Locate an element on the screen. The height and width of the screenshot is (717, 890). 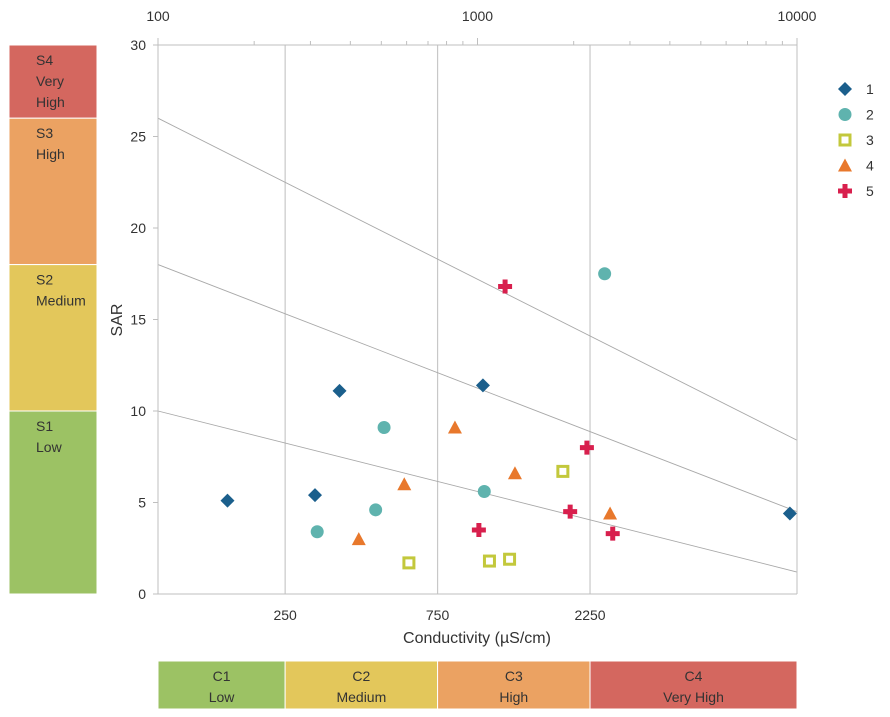
y-tick-label: 10 is located at coordinates (138, 411).